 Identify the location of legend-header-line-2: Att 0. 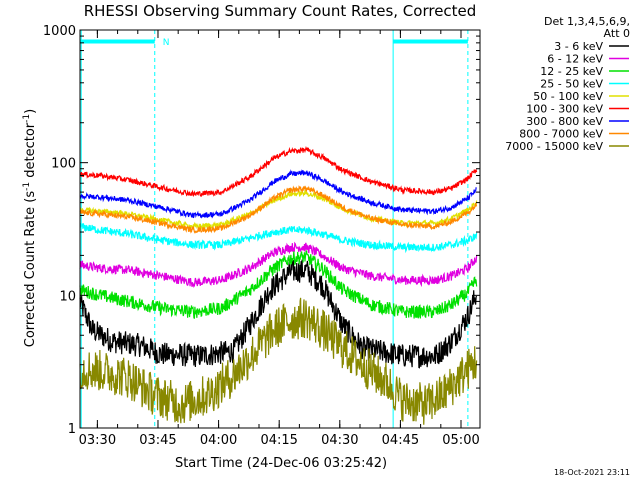
(617, 33).